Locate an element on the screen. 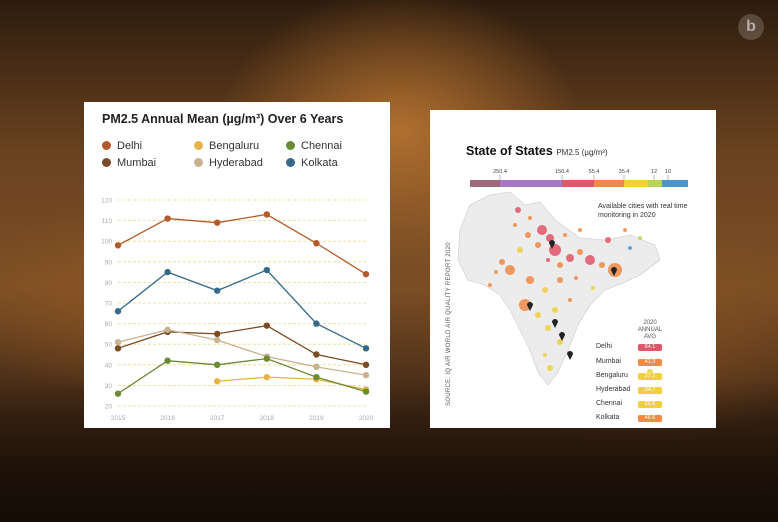  city-label-kolkata: Kolkata is located at coordinates (608, 417).